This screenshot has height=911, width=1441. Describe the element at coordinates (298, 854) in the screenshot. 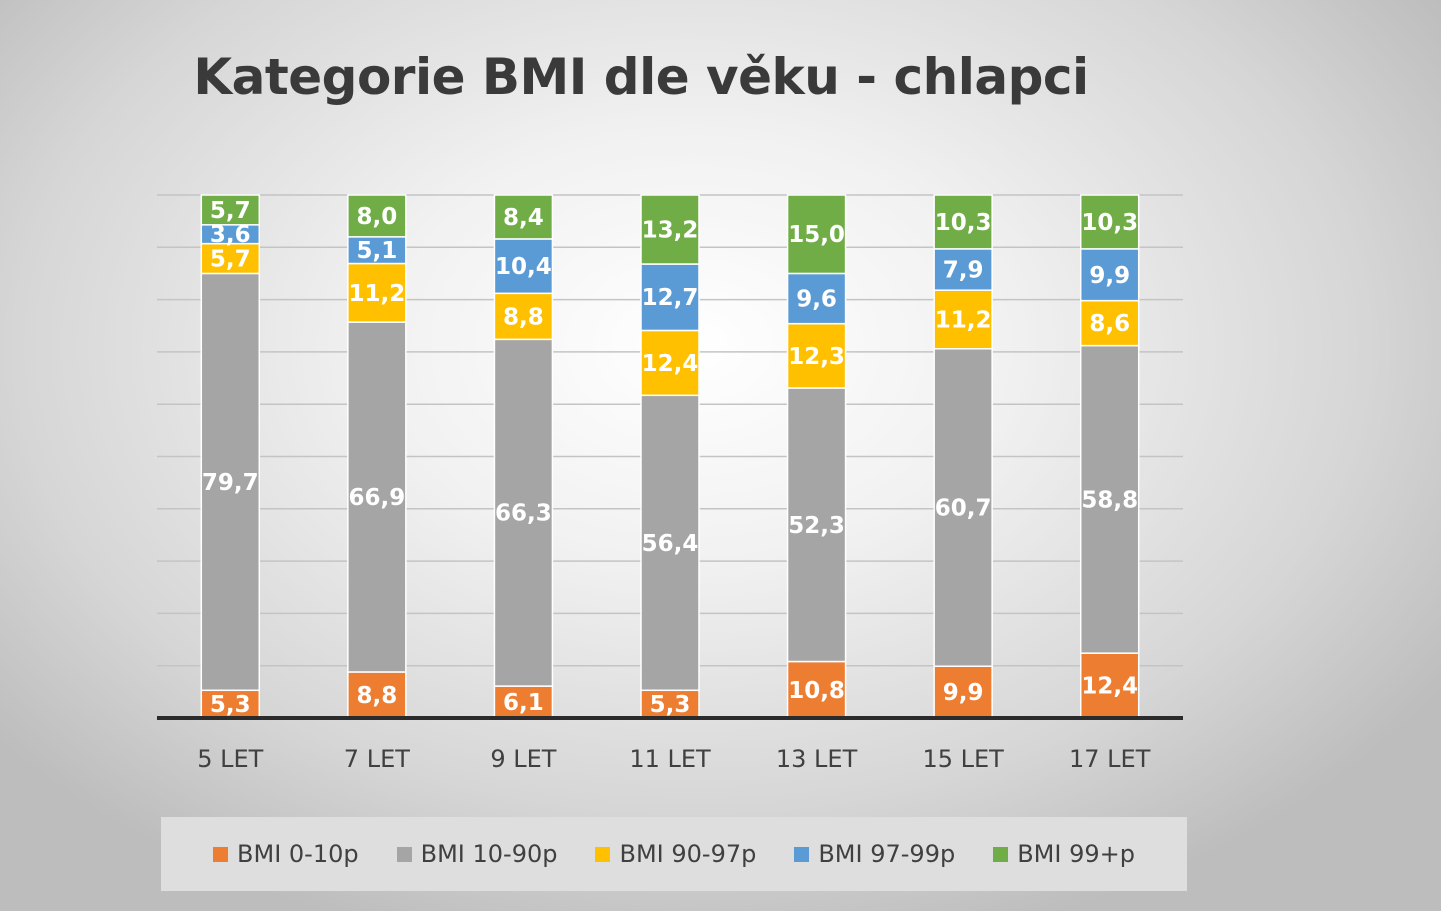

I see `legend-label: BMI 0-10p` at that location.